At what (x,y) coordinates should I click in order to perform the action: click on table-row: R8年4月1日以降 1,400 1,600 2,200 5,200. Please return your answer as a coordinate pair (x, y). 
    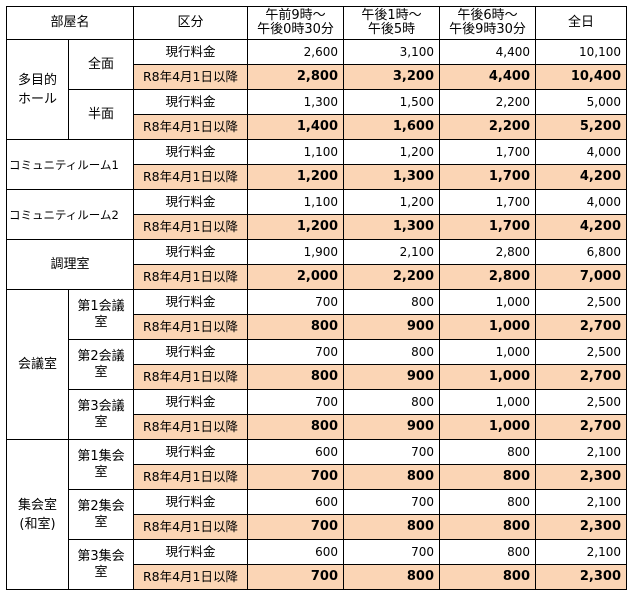
    Looking at the image, I should click on (317, 127).